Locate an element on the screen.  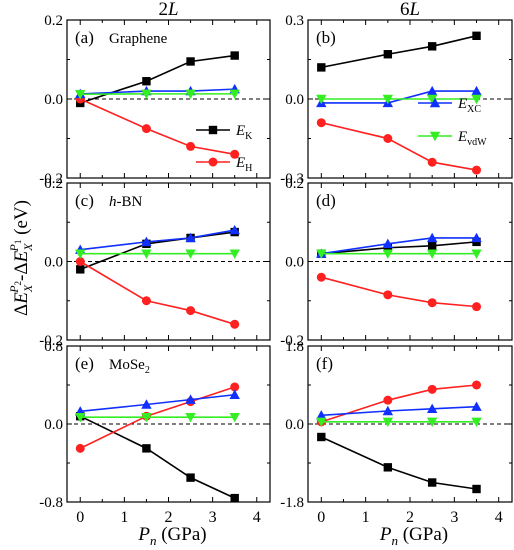
column-title-number: 2 is located at coordinates (163, 10).